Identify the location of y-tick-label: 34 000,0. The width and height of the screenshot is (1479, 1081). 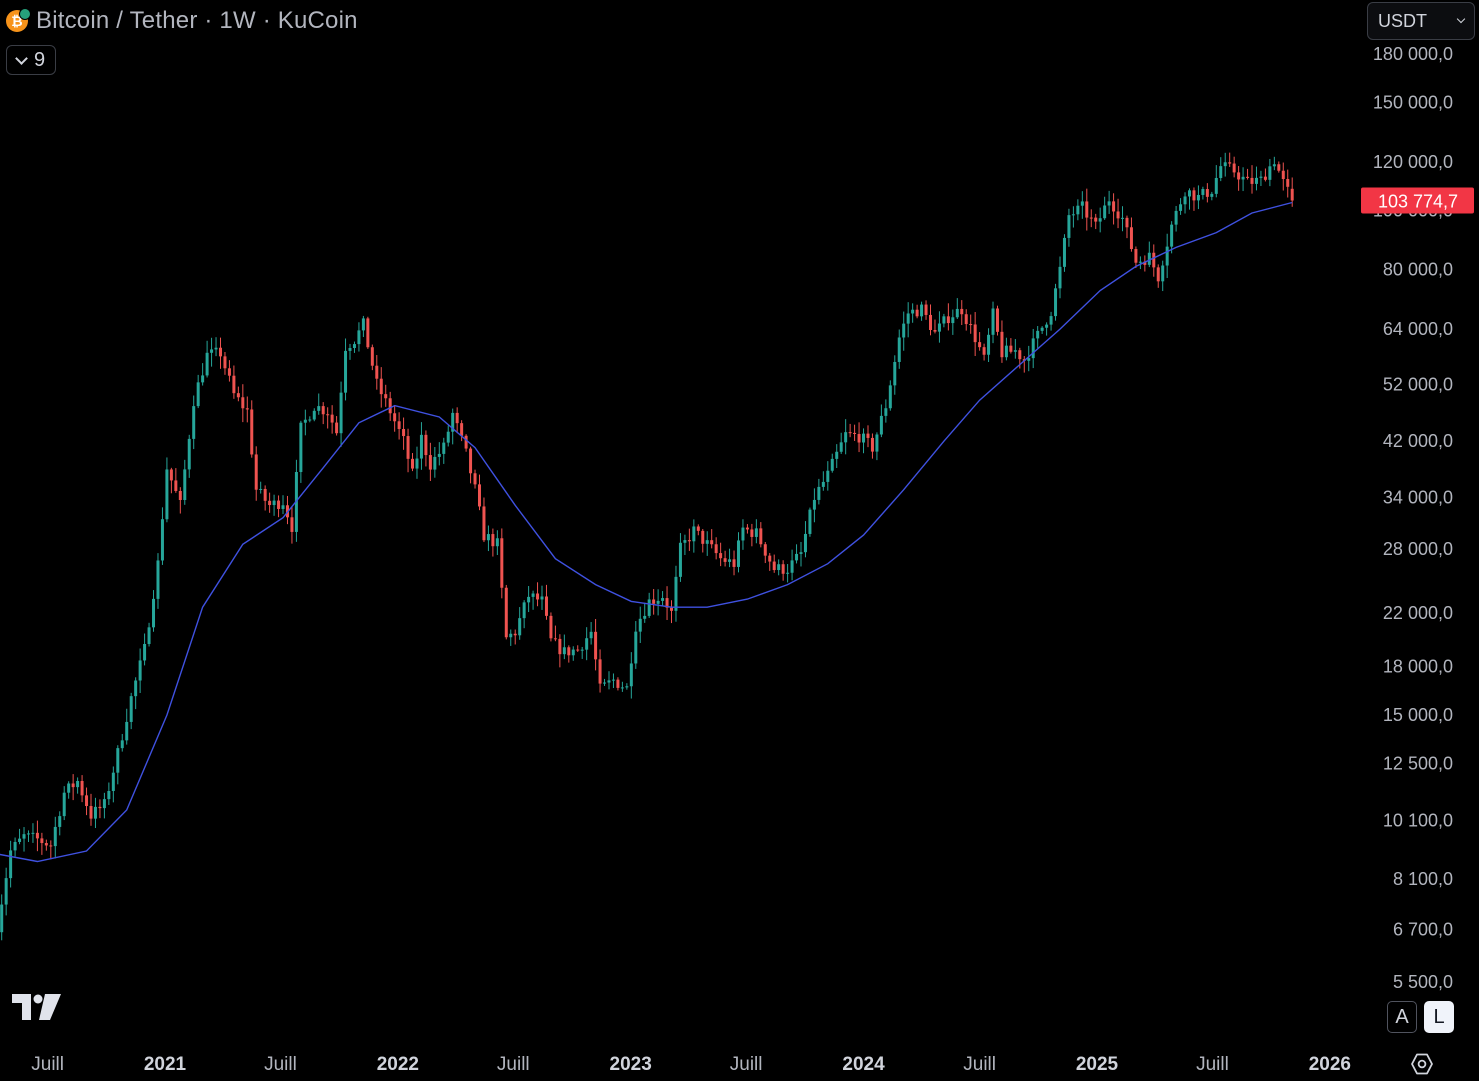
(1418, 497).